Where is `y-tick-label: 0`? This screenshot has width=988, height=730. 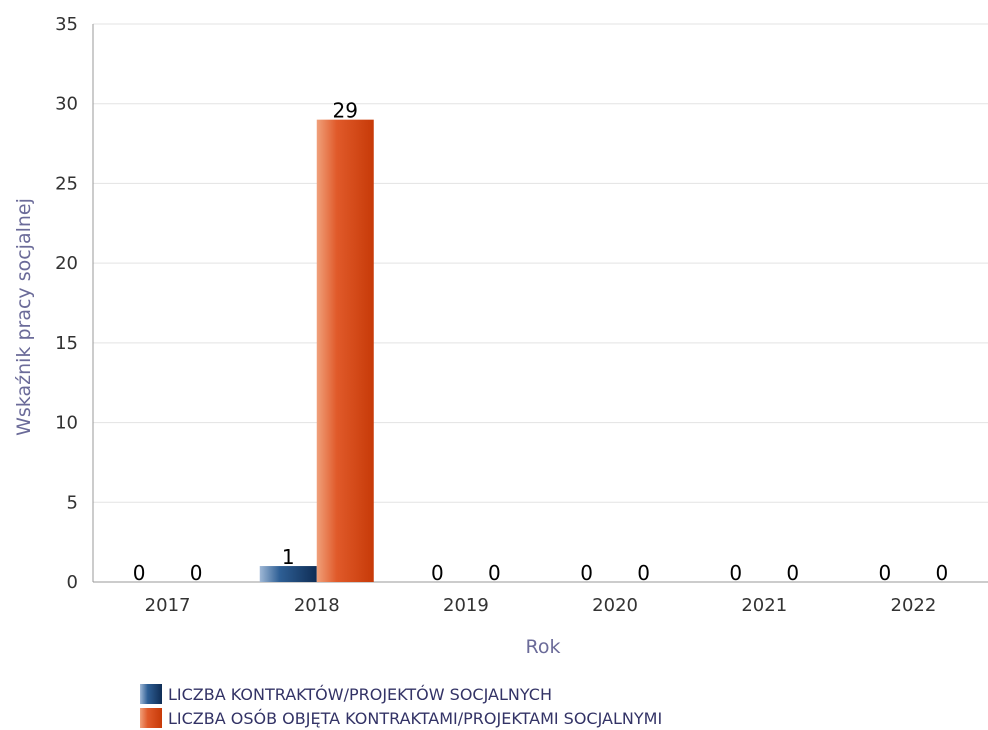 y-tick-label: 0 is located at coordinates (72, 582).